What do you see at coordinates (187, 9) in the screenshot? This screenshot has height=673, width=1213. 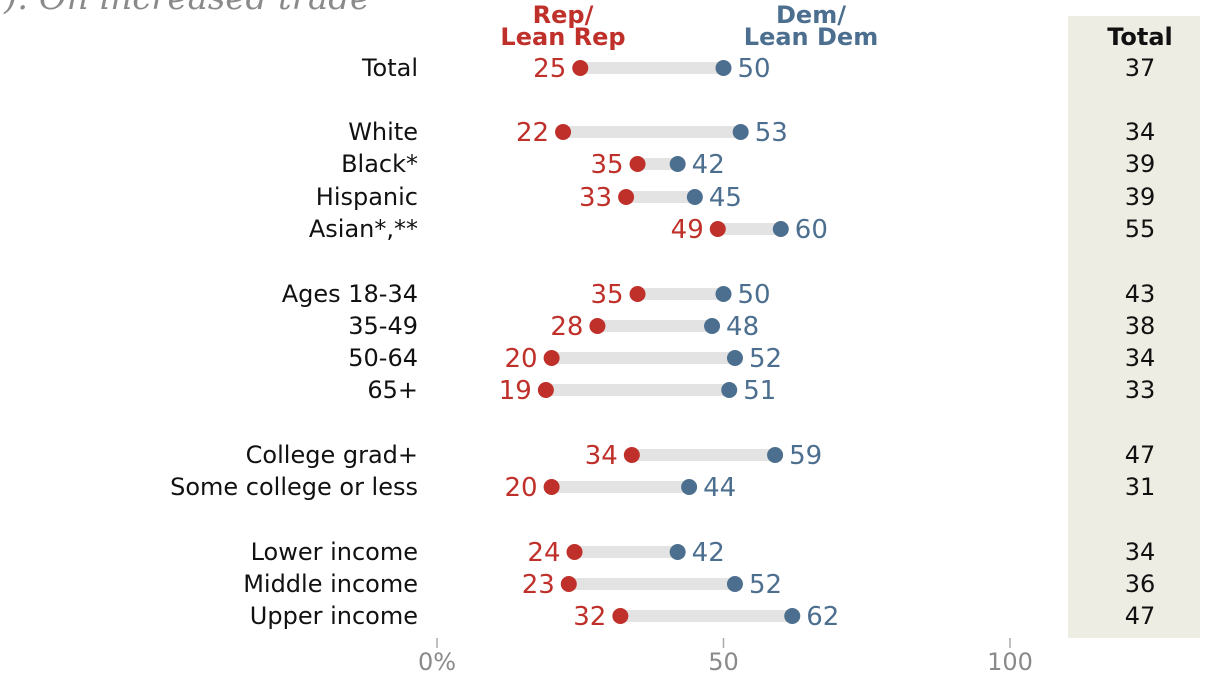 I see `chart-title-fragment: ). On increased trade` at bounding box center [187, 9].